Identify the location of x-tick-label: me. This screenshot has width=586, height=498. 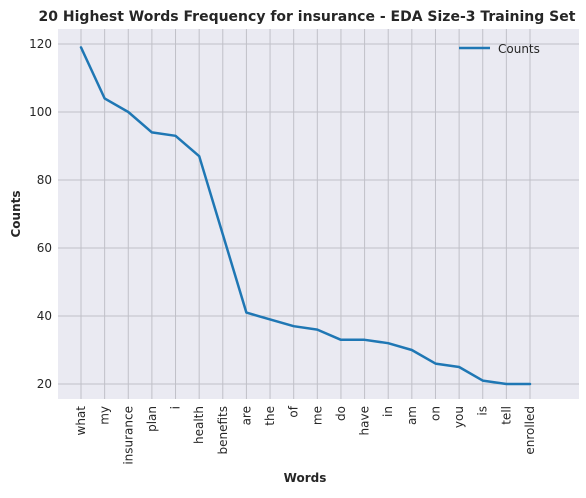
(317, 415).